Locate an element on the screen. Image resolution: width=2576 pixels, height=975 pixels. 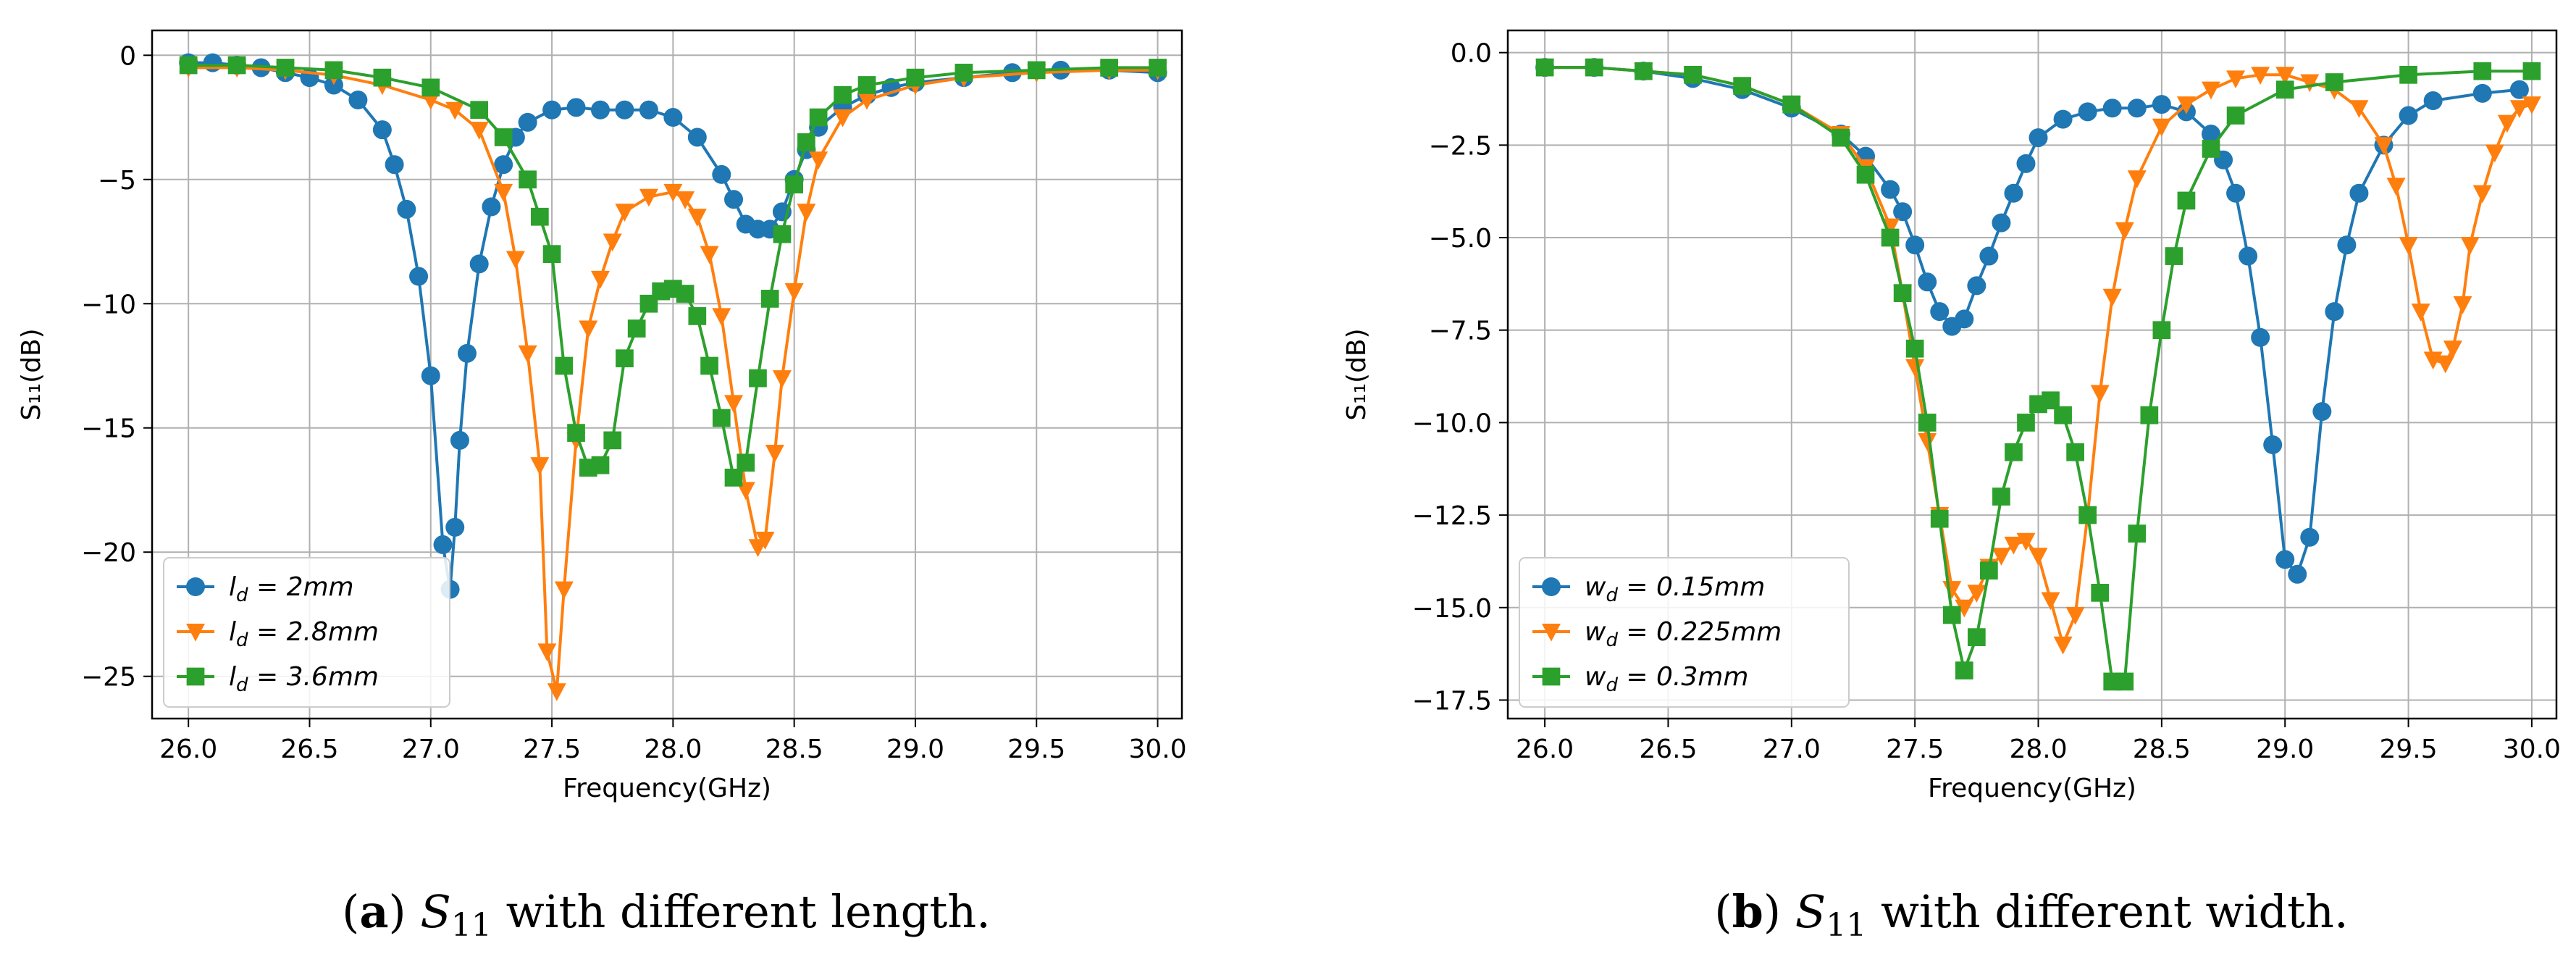
y-tick-label: −7.5 is located at coordinates (1460, 331).